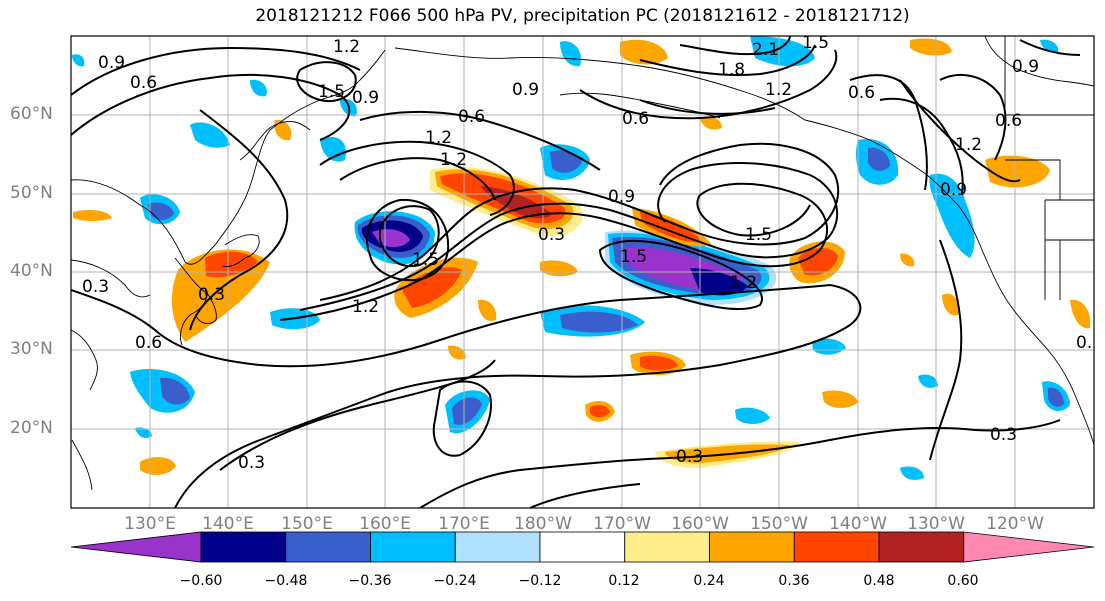 This screenshot has height=601, width=1105. What do you see at coordinates (31, 271) in the screenshot?
I see `lat-label-40n: 40°N` at bounding box center [31, 271].